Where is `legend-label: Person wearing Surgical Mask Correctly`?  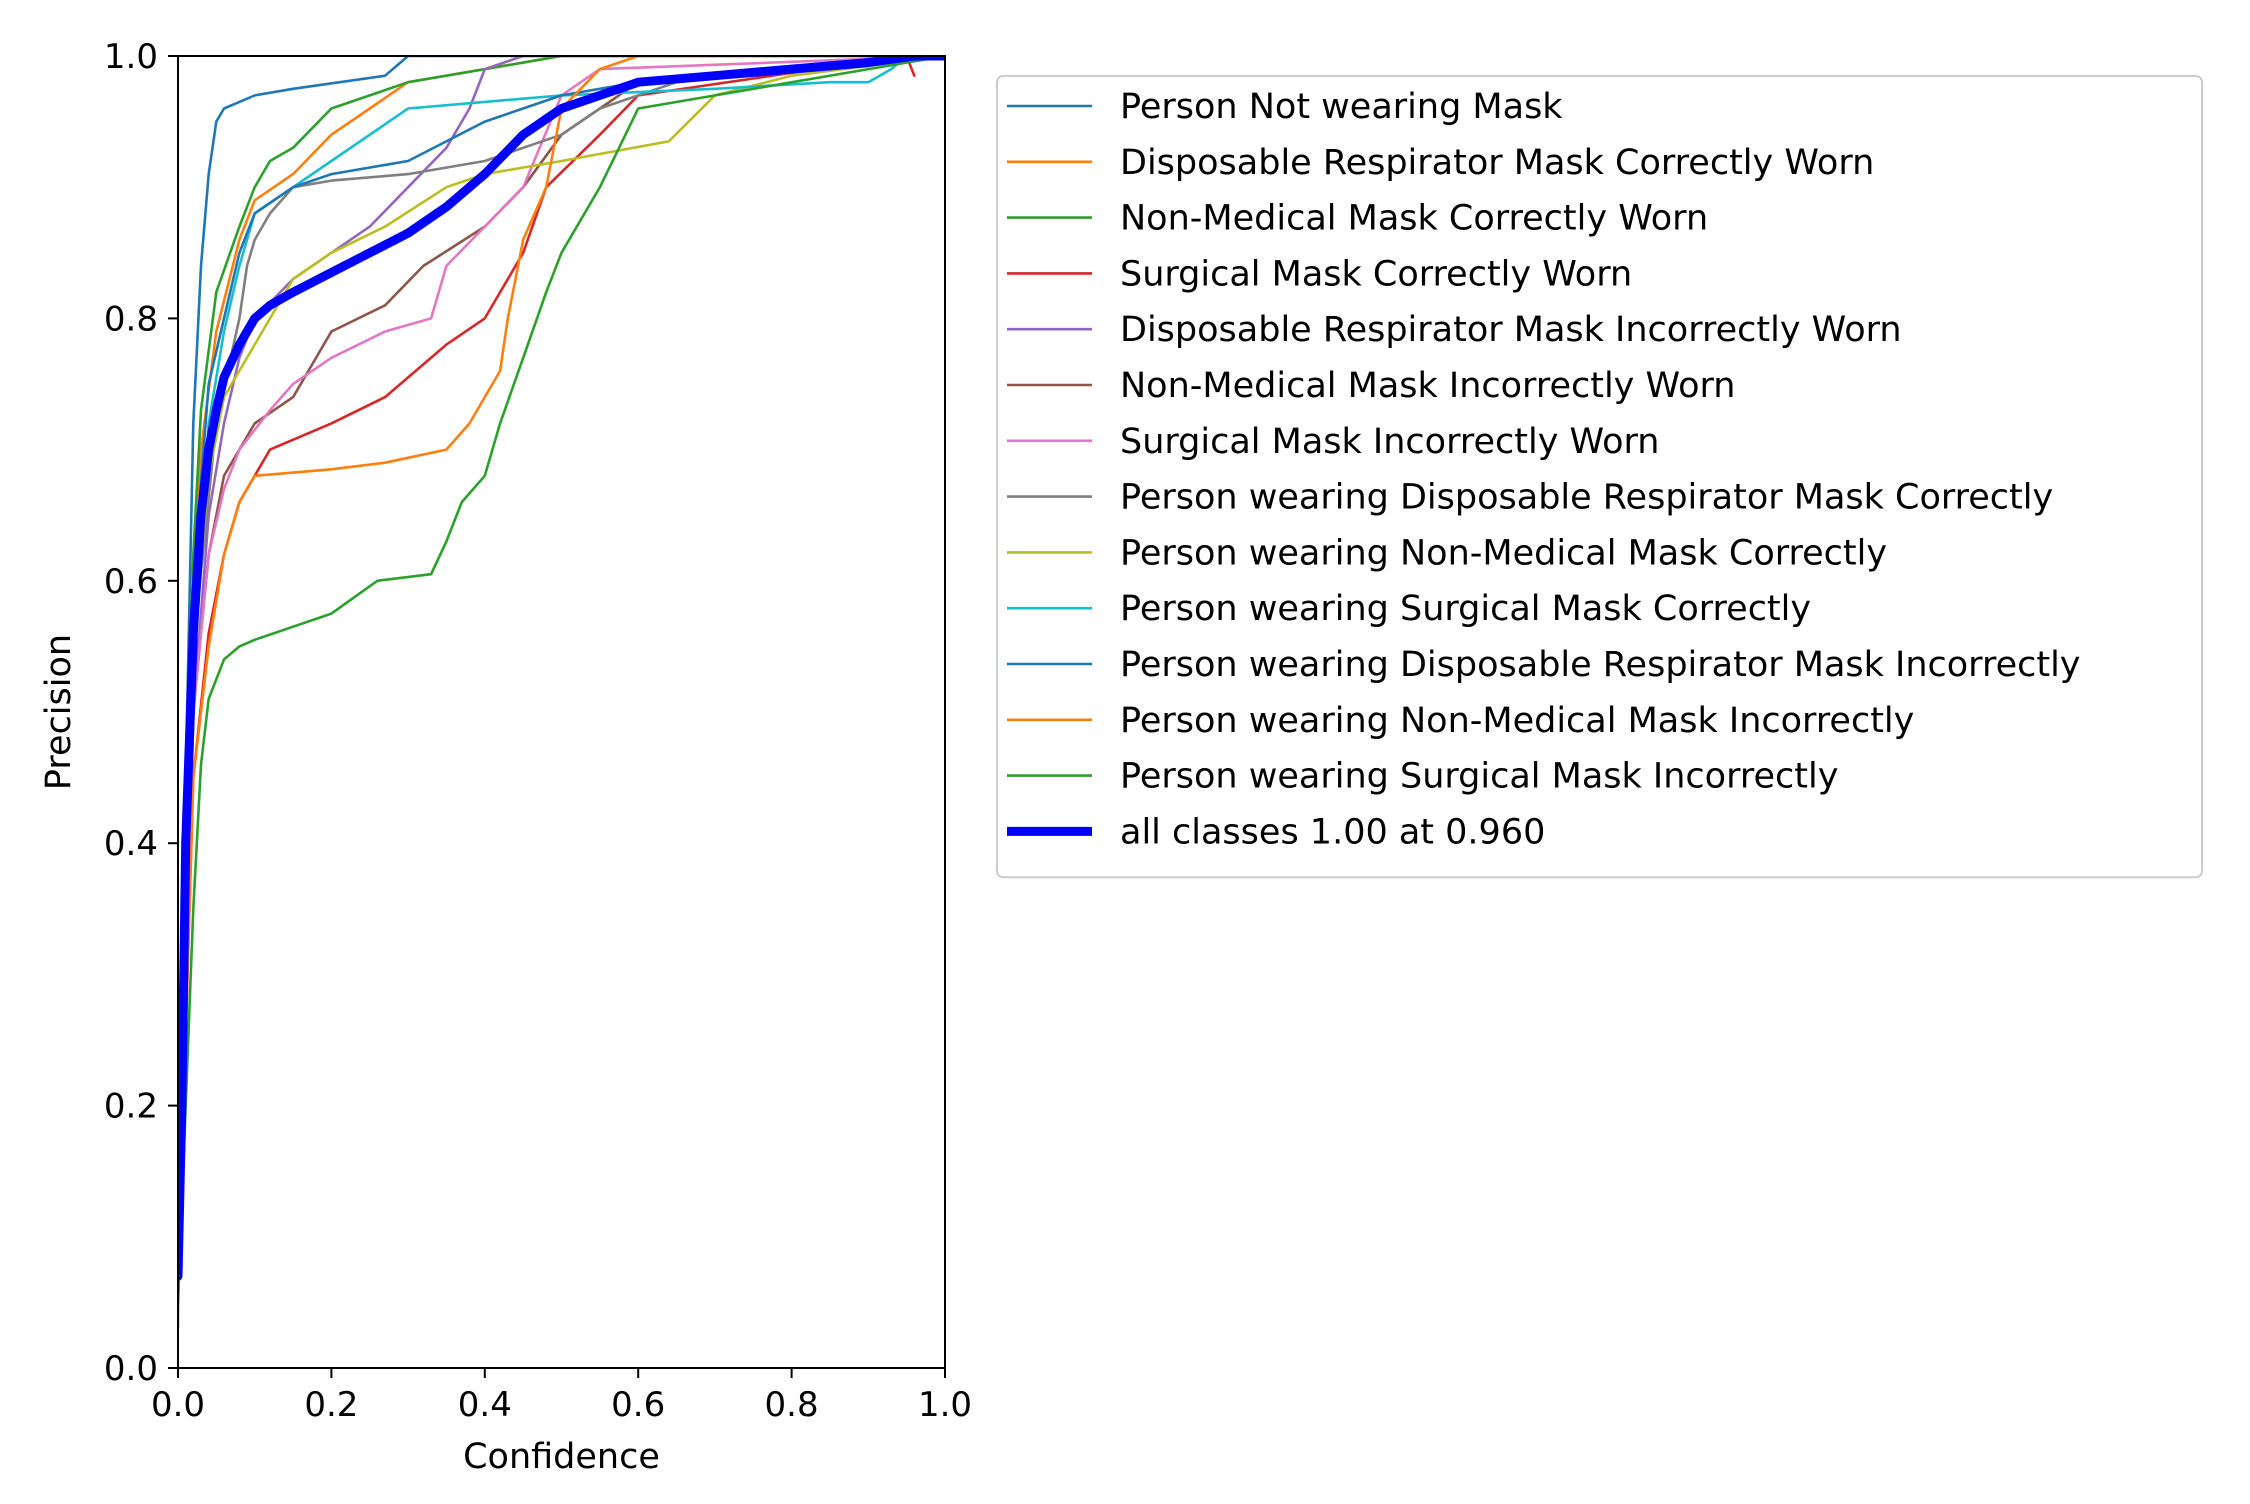
legend-label: Person wearing Surgical Mask Correctly is located at coordinates (1465, 609).